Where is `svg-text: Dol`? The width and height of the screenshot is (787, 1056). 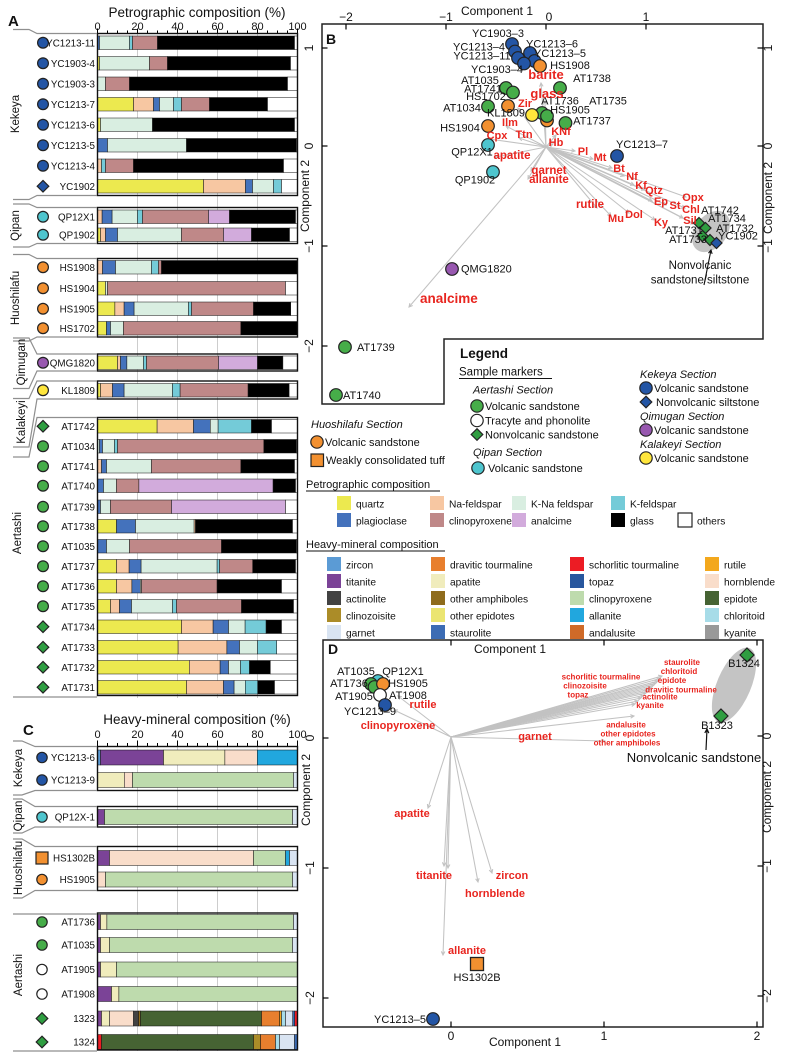
svg-text: Dol is located at coordinates (634, 215).